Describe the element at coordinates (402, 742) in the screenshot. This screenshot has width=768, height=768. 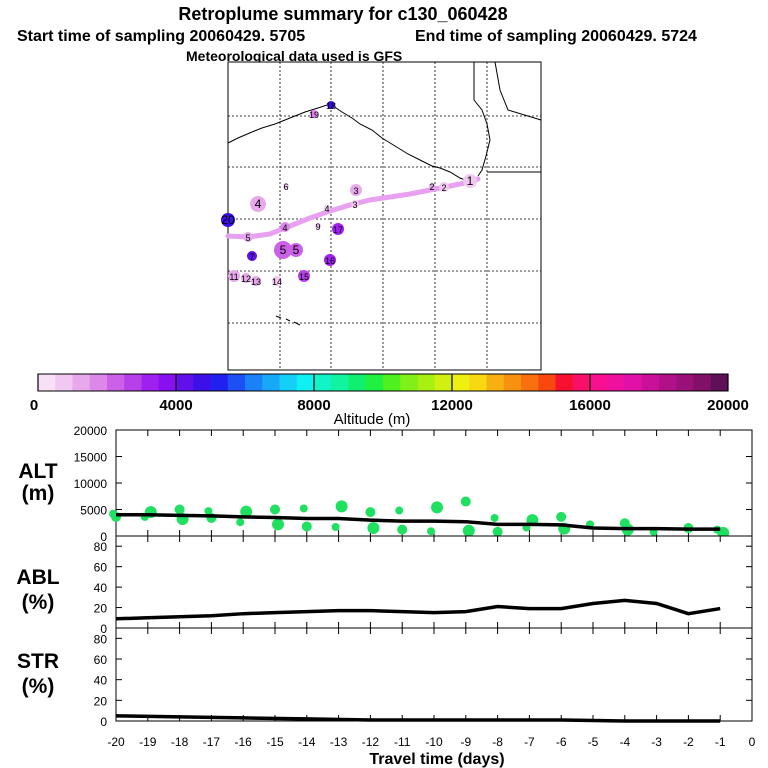
I see `x-tick-label: -11` at that location.